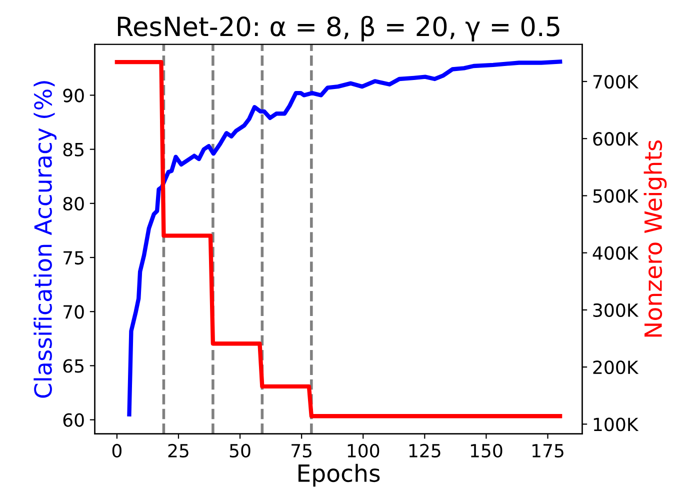  Describe the element at coordinates (339, 29) in the screenshot. I see `chart-title: ResNet-20: α = 8, β = 20, γ = 0.5` at that location.